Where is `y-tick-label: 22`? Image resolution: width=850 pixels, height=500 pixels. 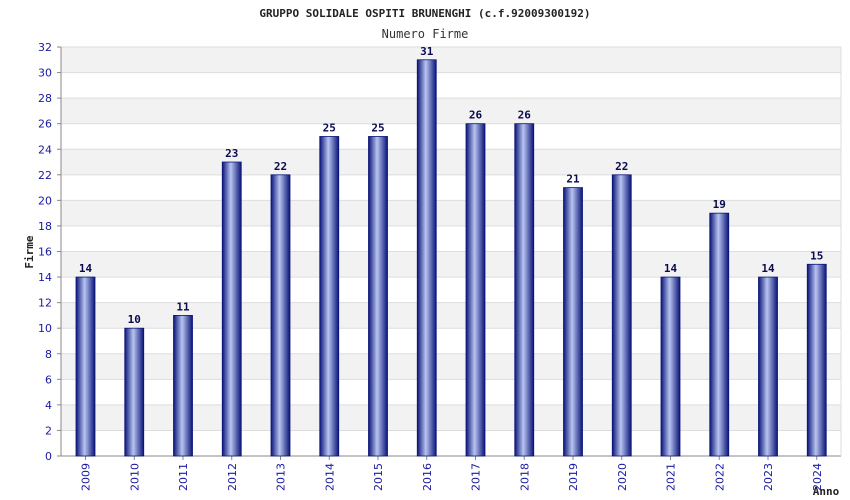 y-tick-label: 22 is located at coordinates (45, 175).